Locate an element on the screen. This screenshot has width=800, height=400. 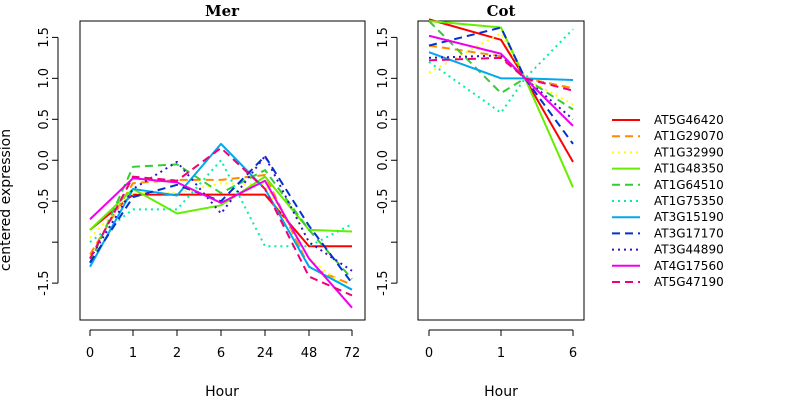
x-axis-mer: 0 1 2 6 24 48 72 is located at coordinates (223, 345).